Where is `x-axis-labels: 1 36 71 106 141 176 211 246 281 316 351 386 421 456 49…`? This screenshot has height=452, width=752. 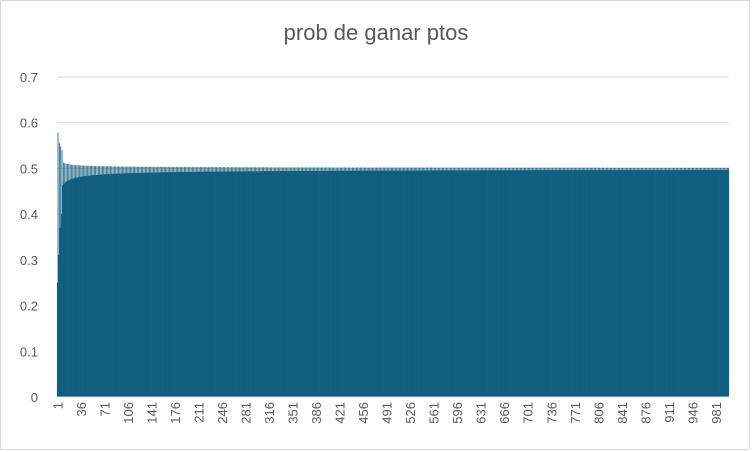 x-axis-labels: 1 36 71 106 141 176 211 246 281 316 351 386 421 456 49… is located at coordinates (387, 413).